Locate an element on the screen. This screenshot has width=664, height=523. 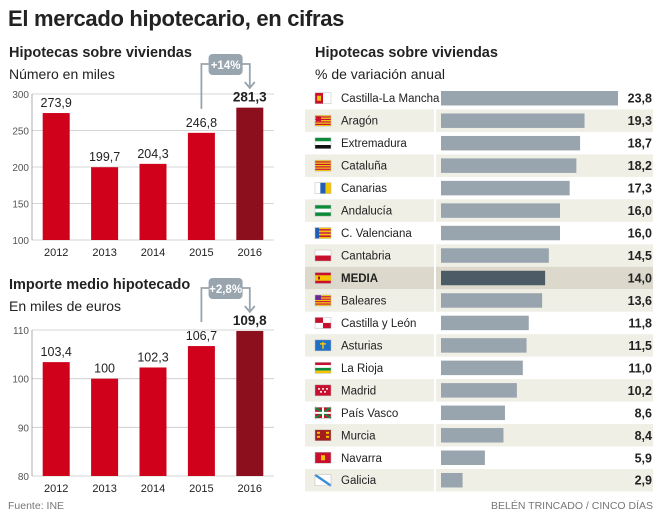
bar-value-label: 18,2 is located at coordinates (640, 166).